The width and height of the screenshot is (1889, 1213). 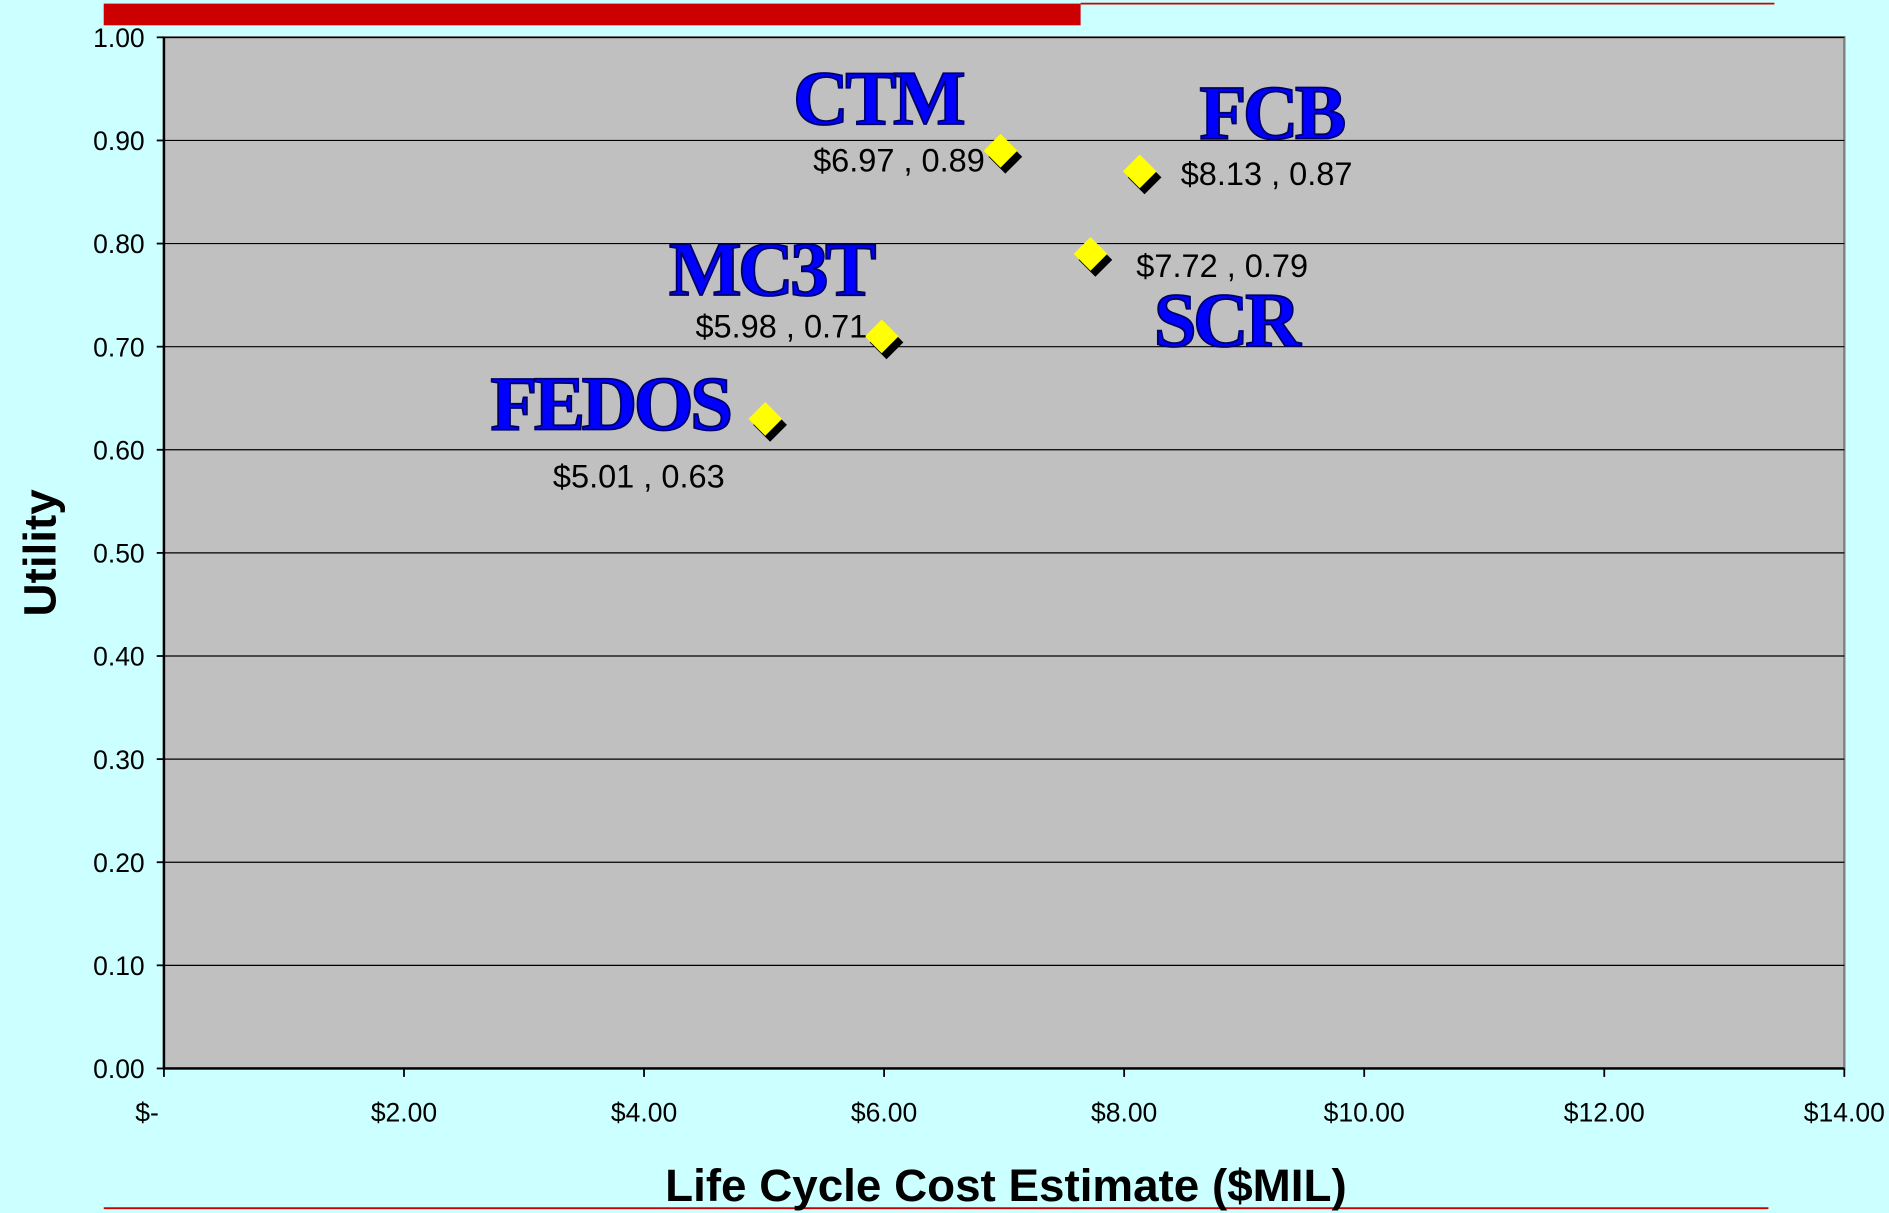 What do you see at coordinates (119, 657) in the screenshot?
I see `y-tick-label: 0.40` at bounding box center [119, 657].